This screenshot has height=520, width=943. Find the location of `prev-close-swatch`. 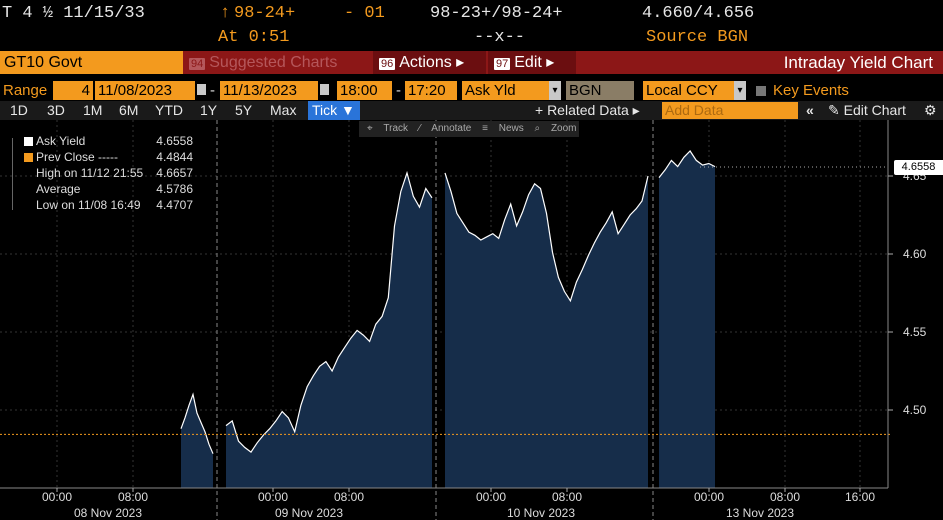

prev-close-swatch is located at coordinates (28, 157).